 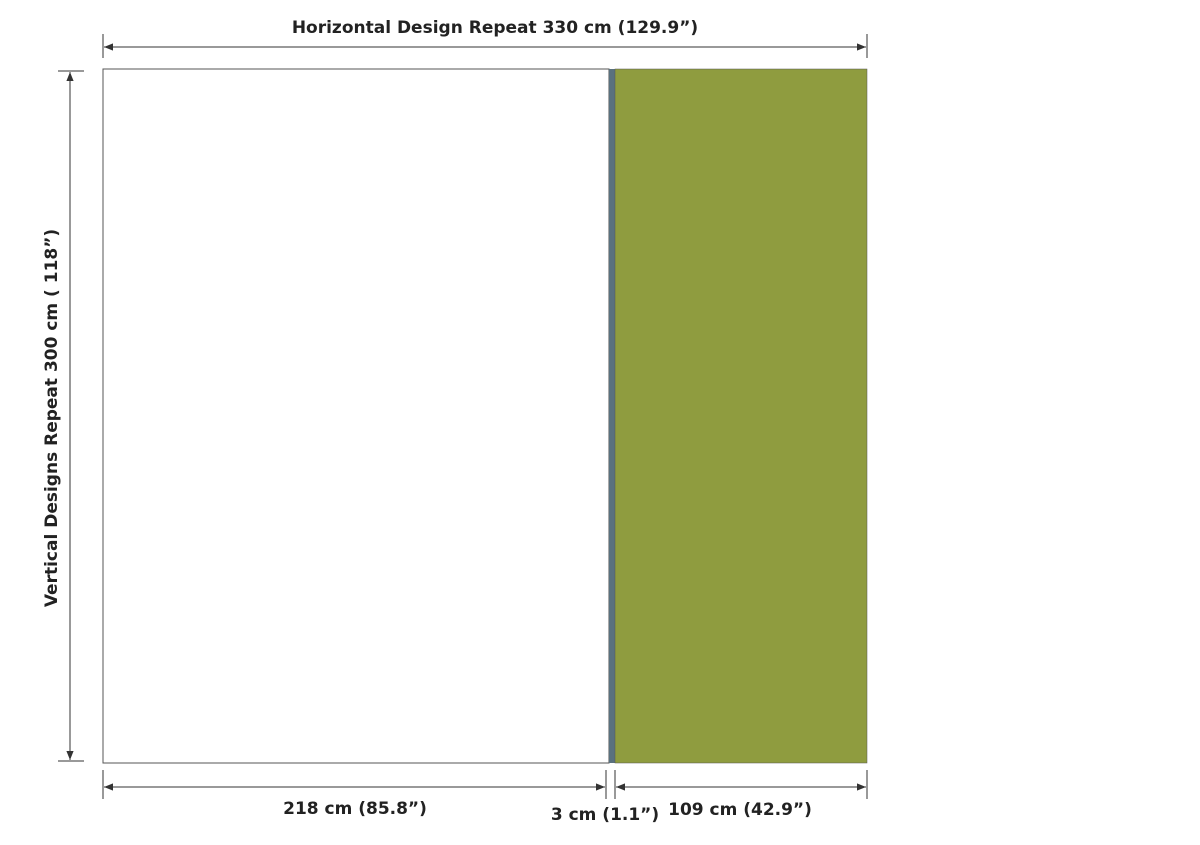 What do you see at coordinates (485, 784) in the screenshot?
I see `segment-dimensions` at bounding box center [485, 784].